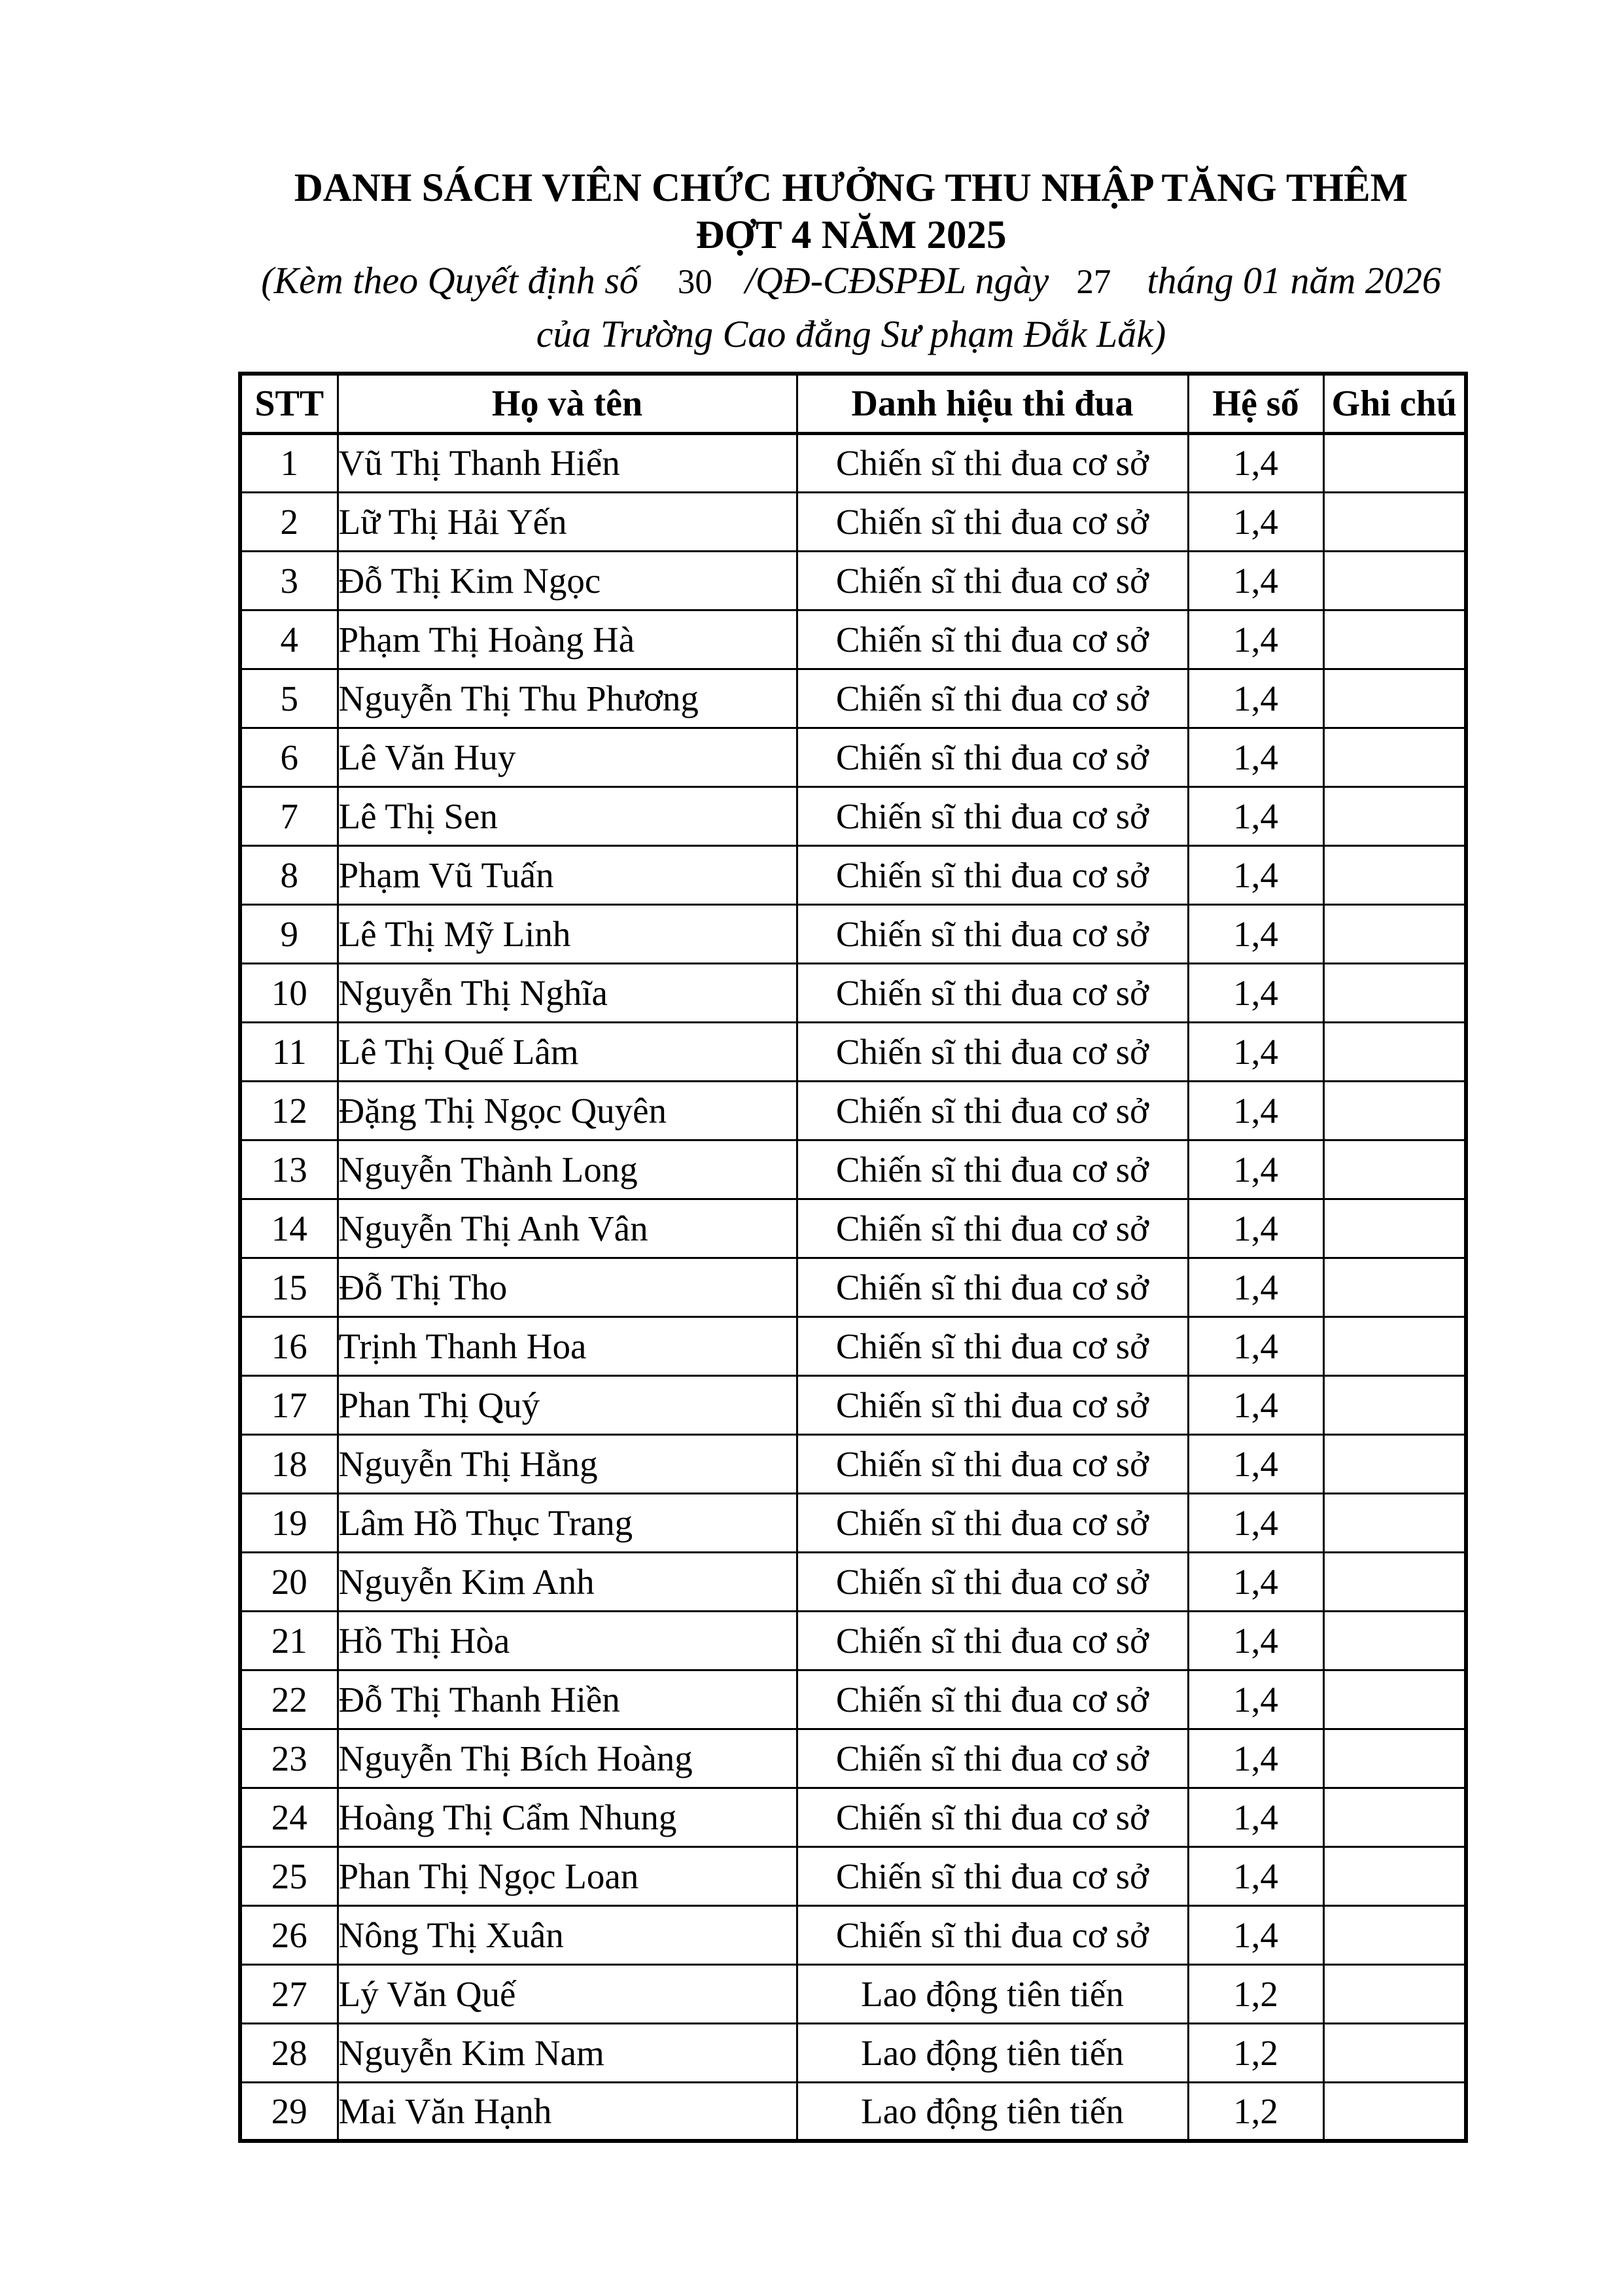 The image size is (1623, 2296). What do you see at coordinates (289, 1228) in the screenshot?
I see `cell-stt: 14` at bounding box center [289, 1228].